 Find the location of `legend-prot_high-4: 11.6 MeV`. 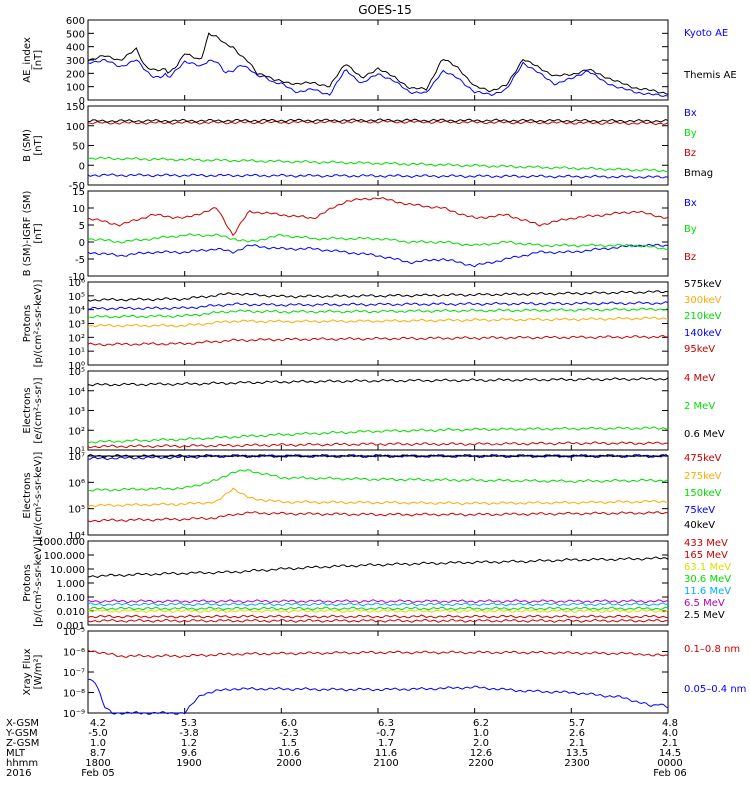

legend-prot_high-4: 11.6 MeV is located at coordinates (707, 591).